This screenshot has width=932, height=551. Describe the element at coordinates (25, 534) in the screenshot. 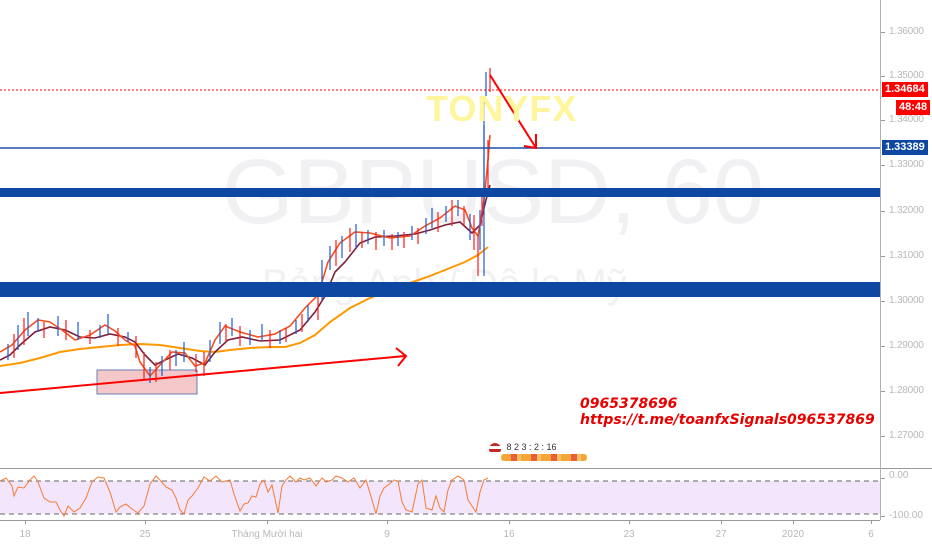

I see `time-label: 18` at that location.